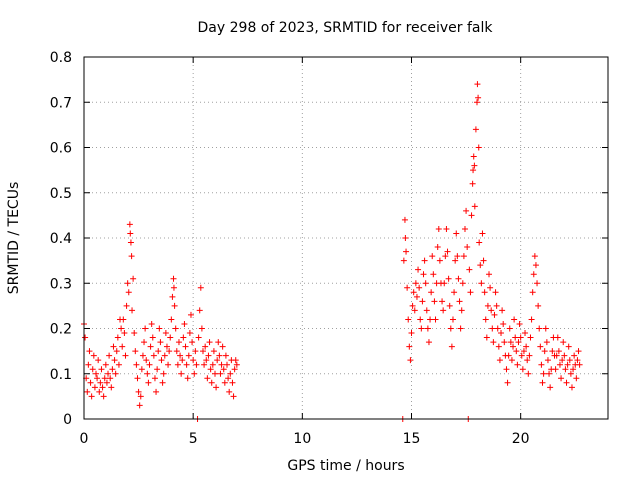  Describe the element at coordinates (84, 439) in the screenshot. I see `x-tick-label: 0` at that location.